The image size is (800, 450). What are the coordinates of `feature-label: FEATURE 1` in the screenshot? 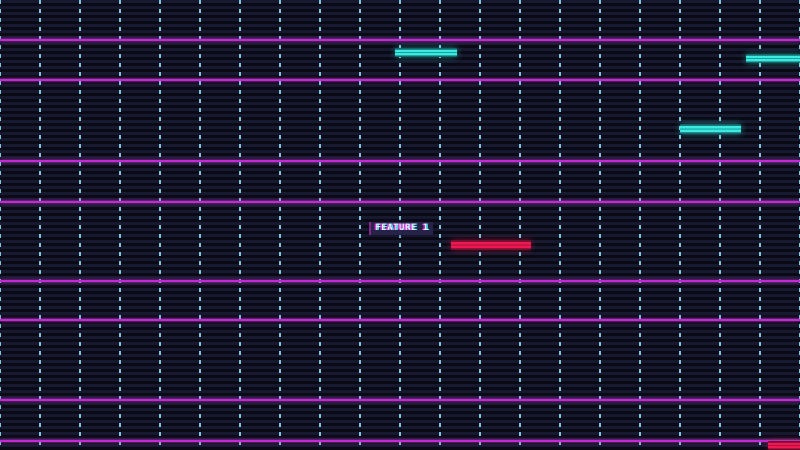 It's located at (402, 228).